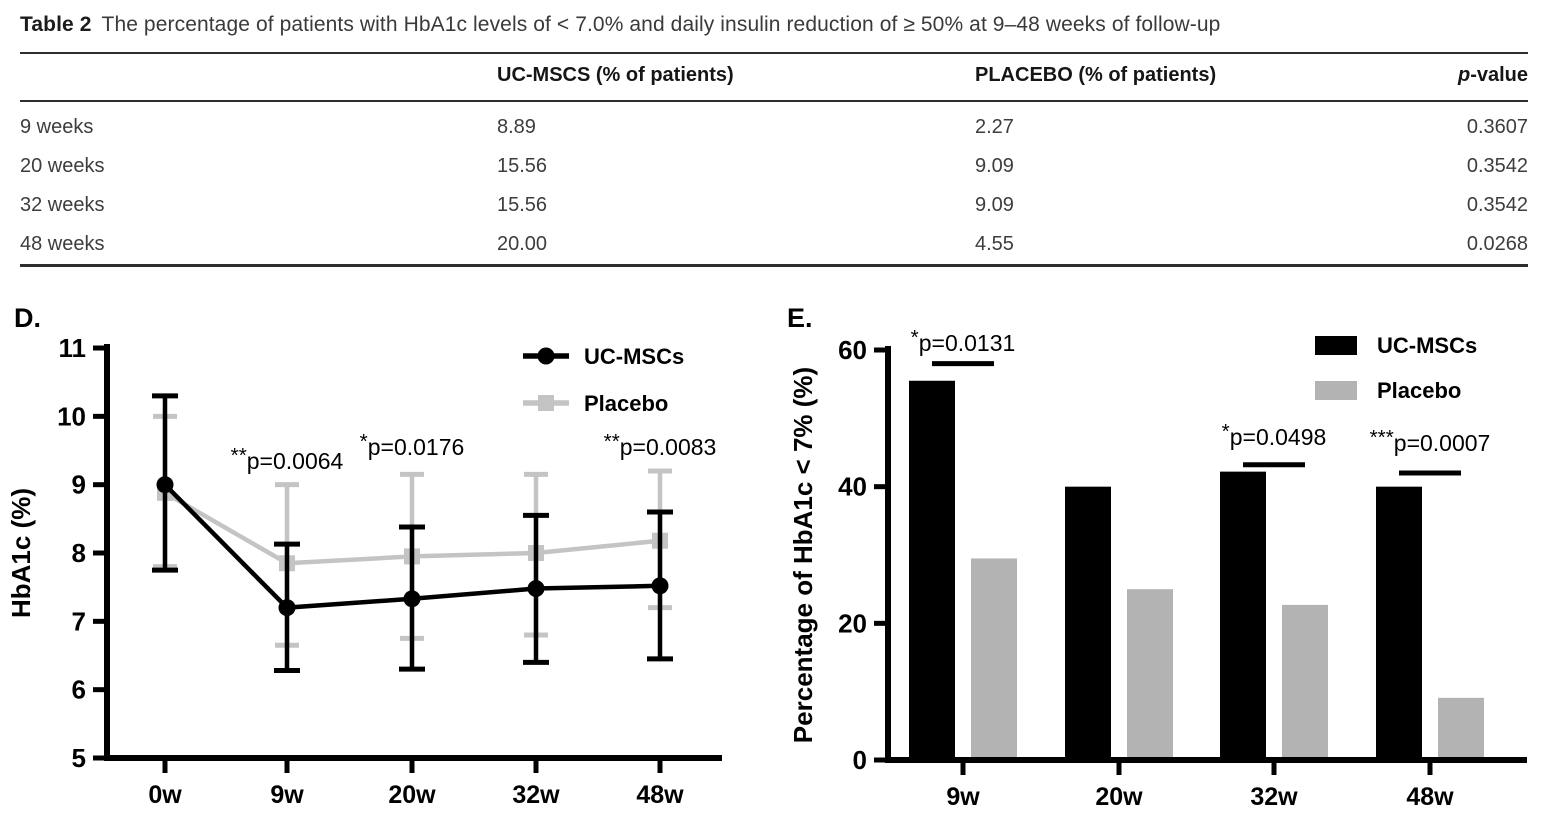 The image size is (1553, 833). What do you see at coordinates (79, 758) in the screenshot?
I see `svg-text: 5` at bounding box center [79, 758].